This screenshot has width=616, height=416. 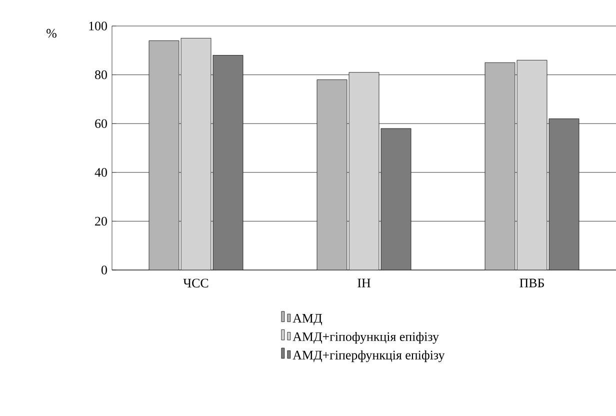 I want to click on y-tick-label: 40, so click(x=100, y=172).